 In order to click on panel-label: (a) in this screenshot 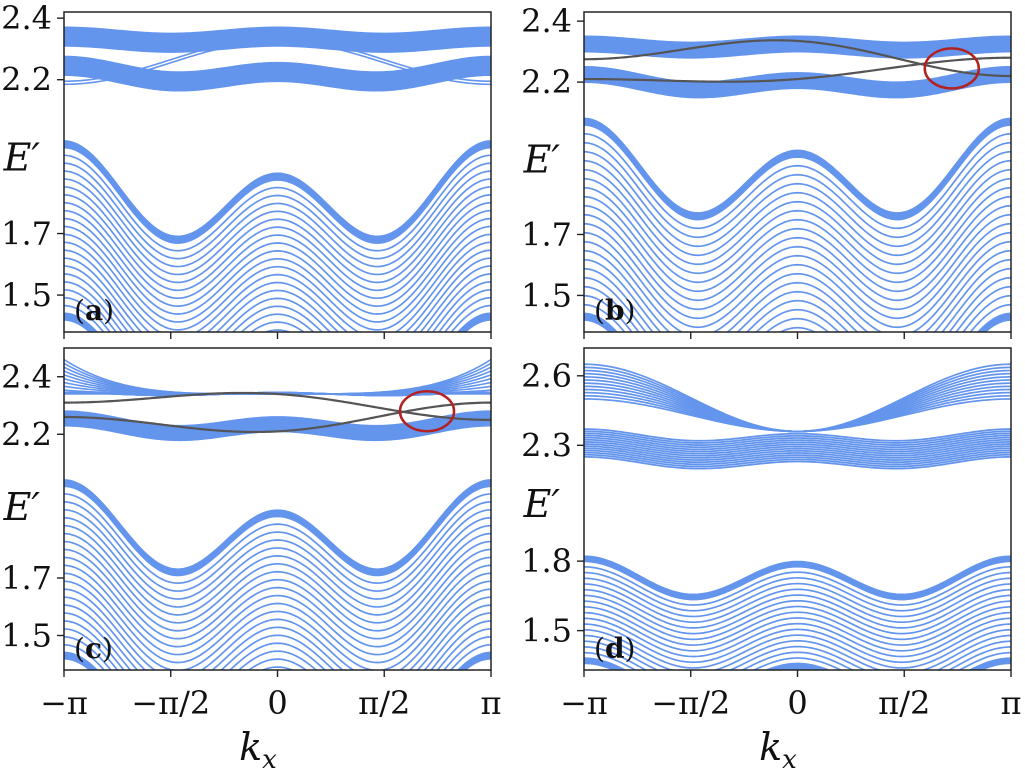, I will do `click(94, 310)`.